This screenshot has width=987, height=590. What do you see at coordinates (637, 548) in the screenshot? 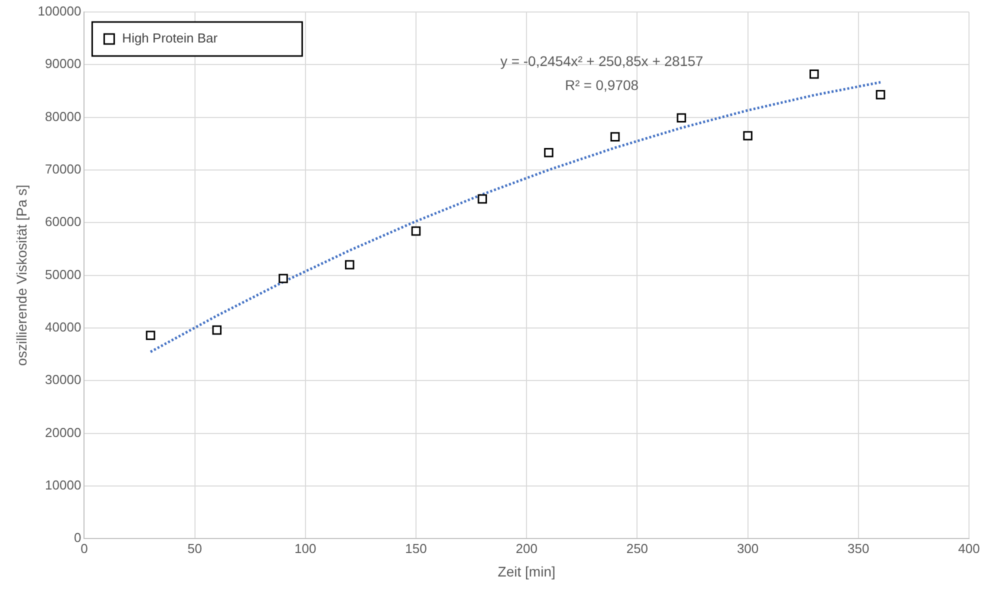
I see `x-tick-label: 250` at bounding box center [637, 548].